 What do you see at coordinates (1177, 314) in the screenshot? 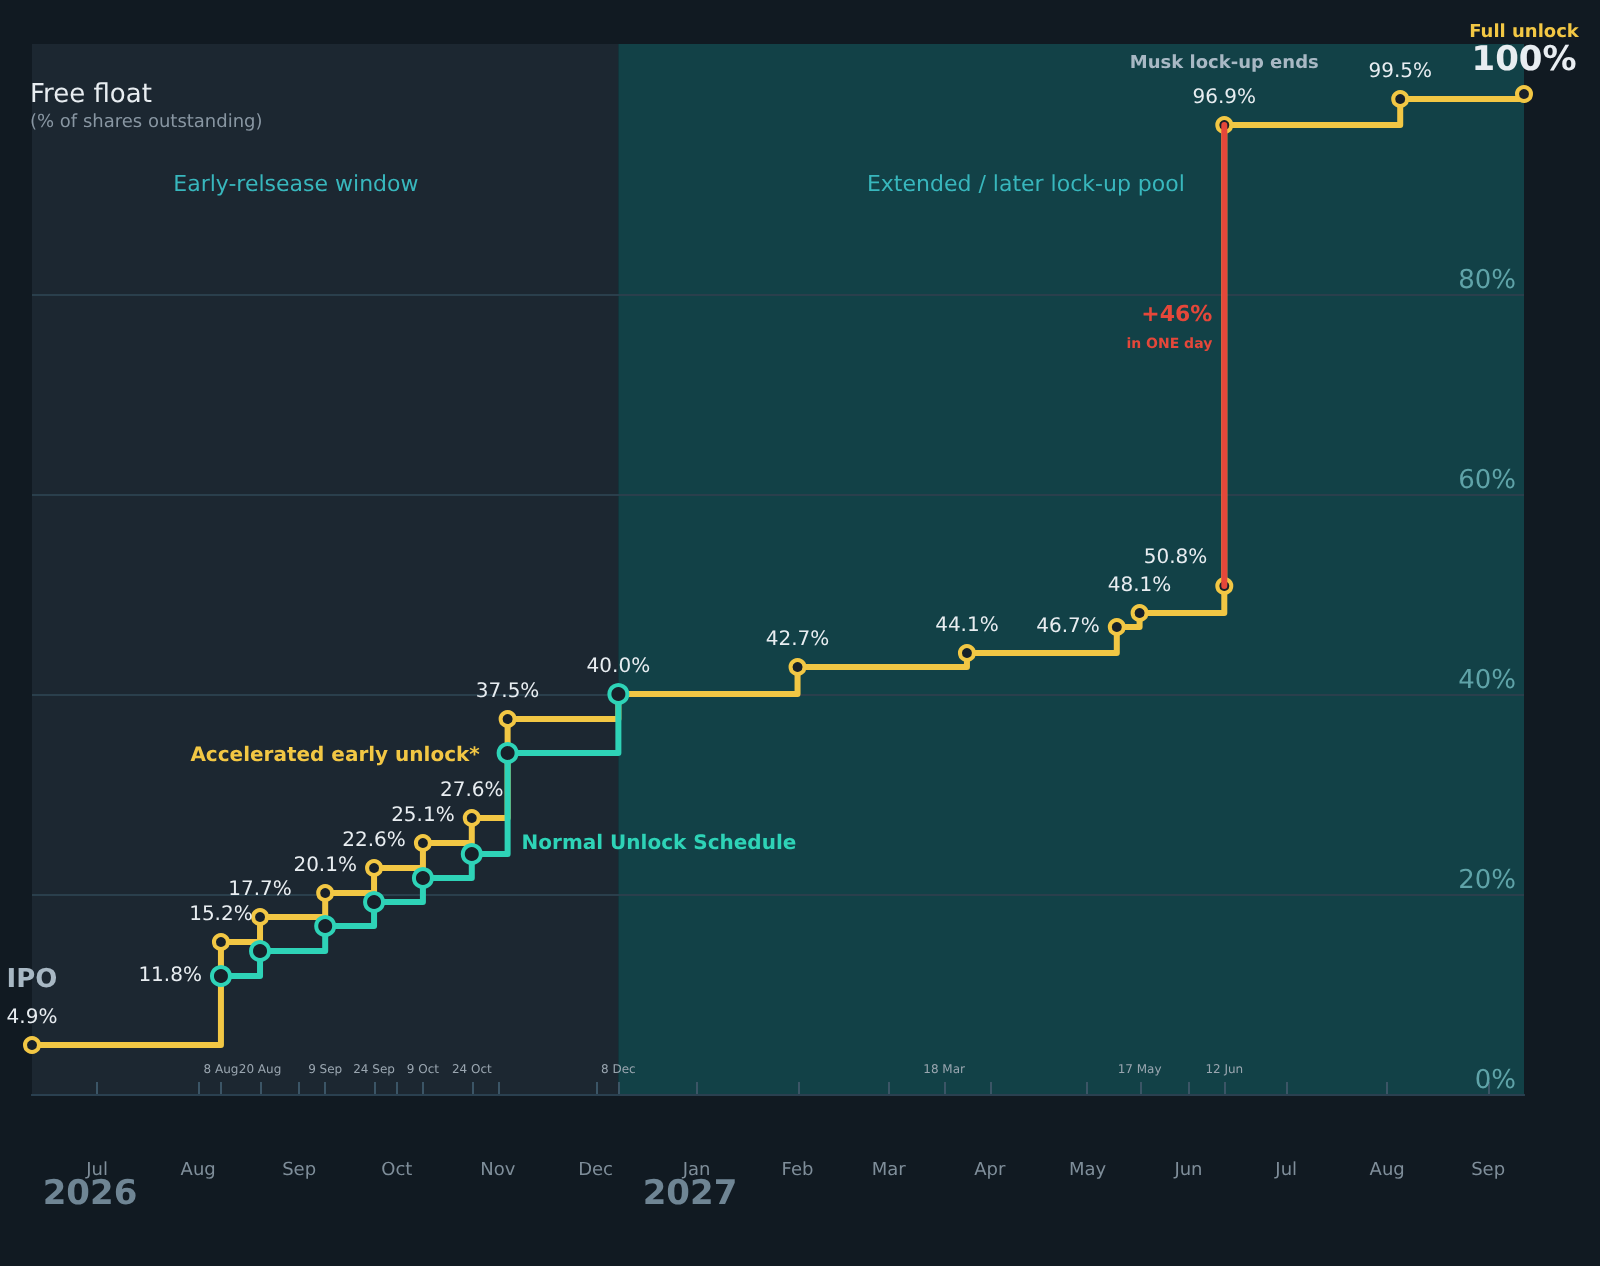
I see `annotation: +46%` at bounding box center [1177, 314].